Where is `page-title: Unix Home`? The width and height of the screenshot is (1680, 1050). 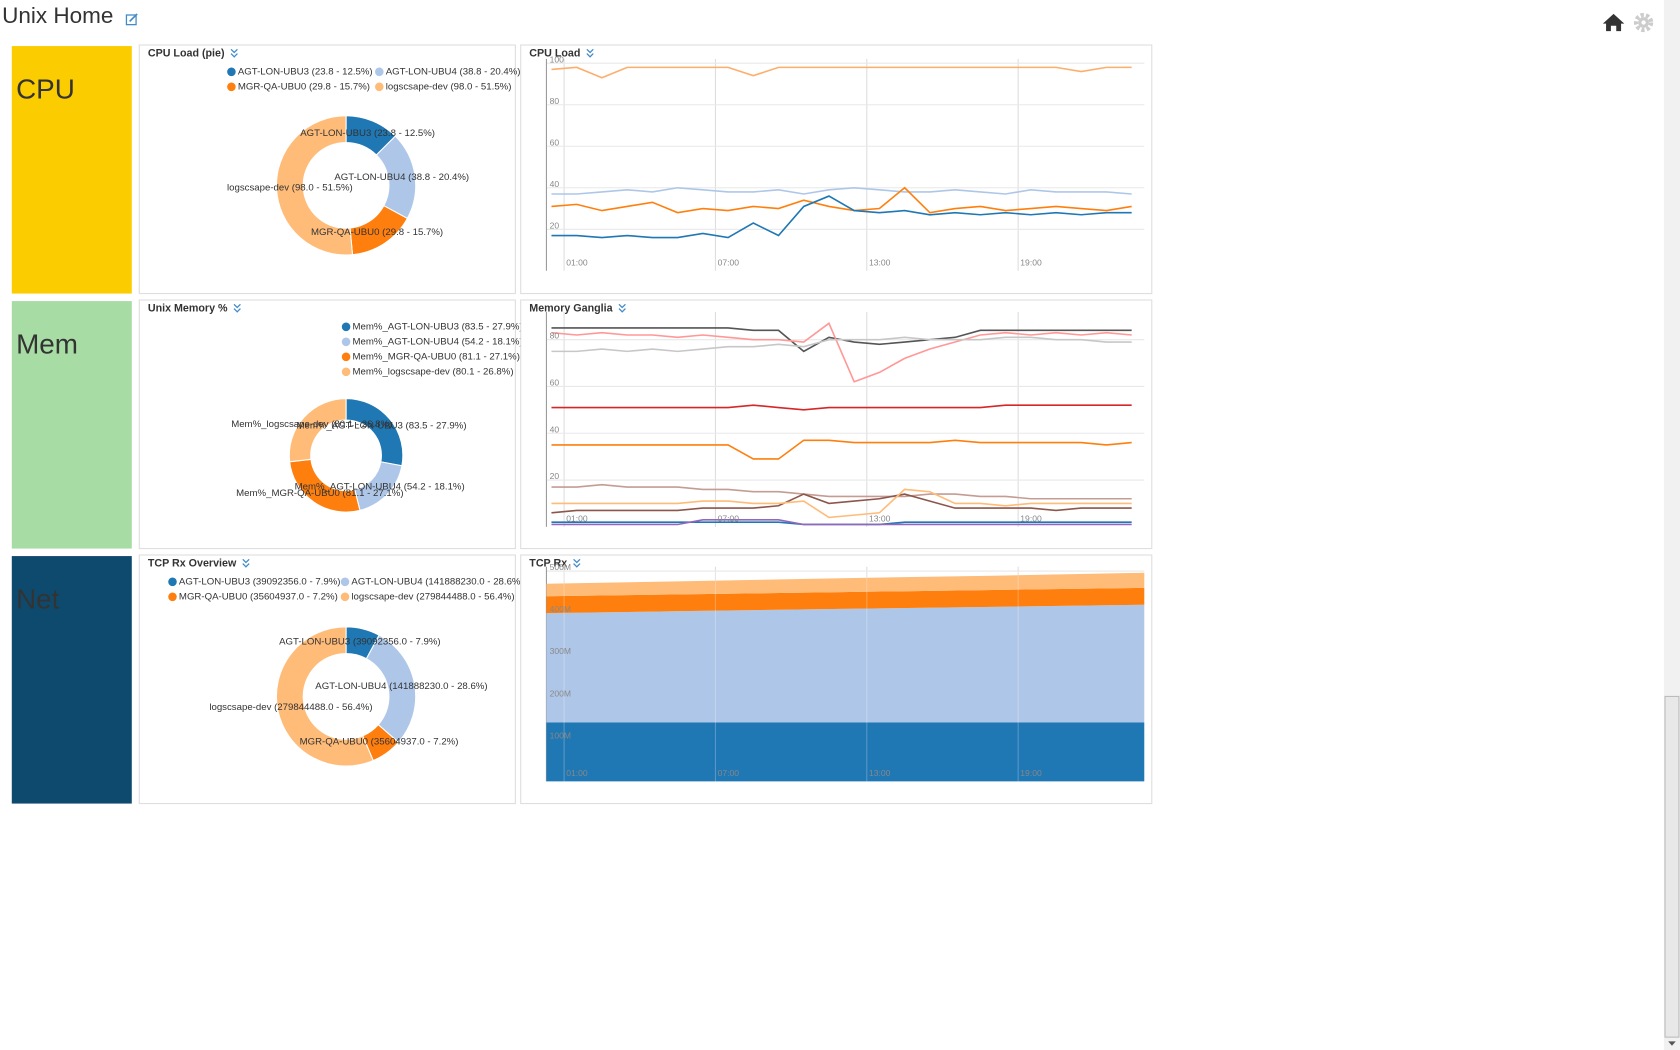 page-title: Unix Home is located at coordinates (57, 15).